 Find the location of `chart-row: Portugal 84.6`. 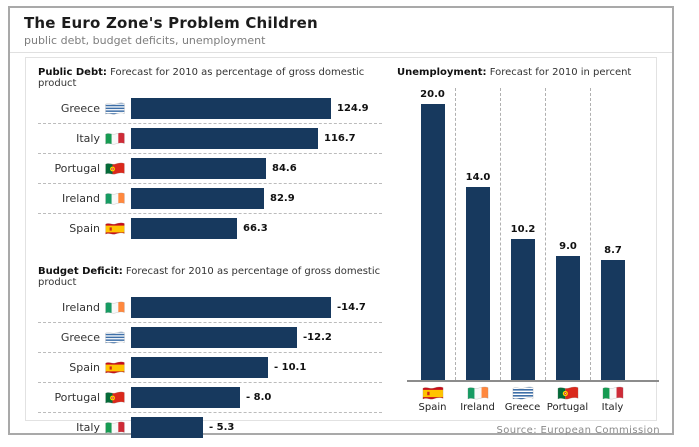

chart-row: Portugal 84.6 is located at coordinates (210, 168).